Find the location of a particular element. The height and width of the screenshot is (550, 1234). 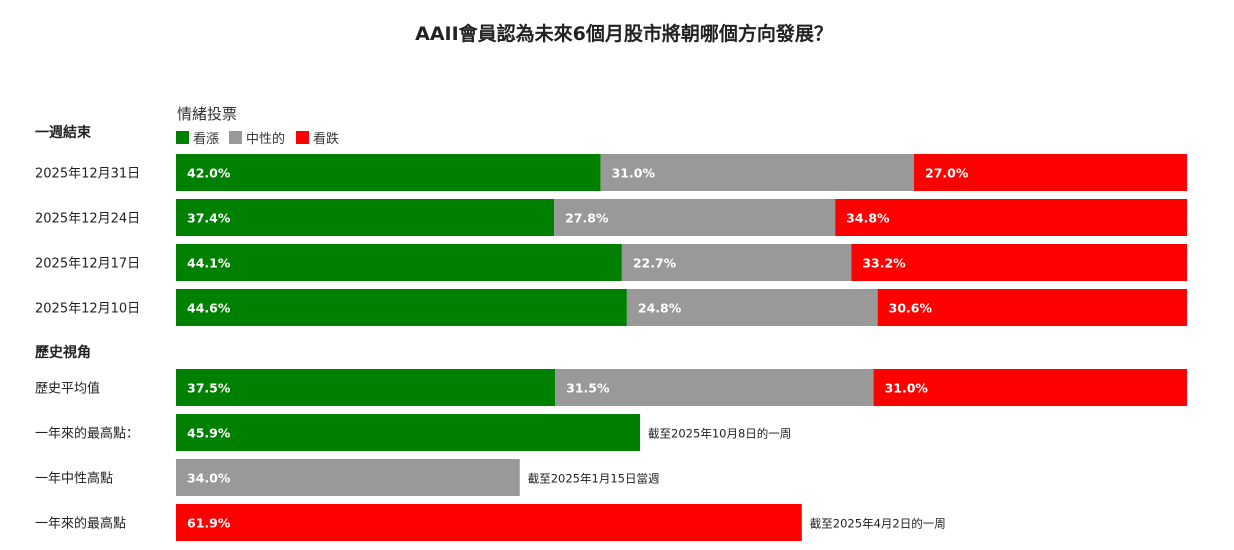

legend: 看漲 中性的 看跌 is located at coordinates (257, 139).